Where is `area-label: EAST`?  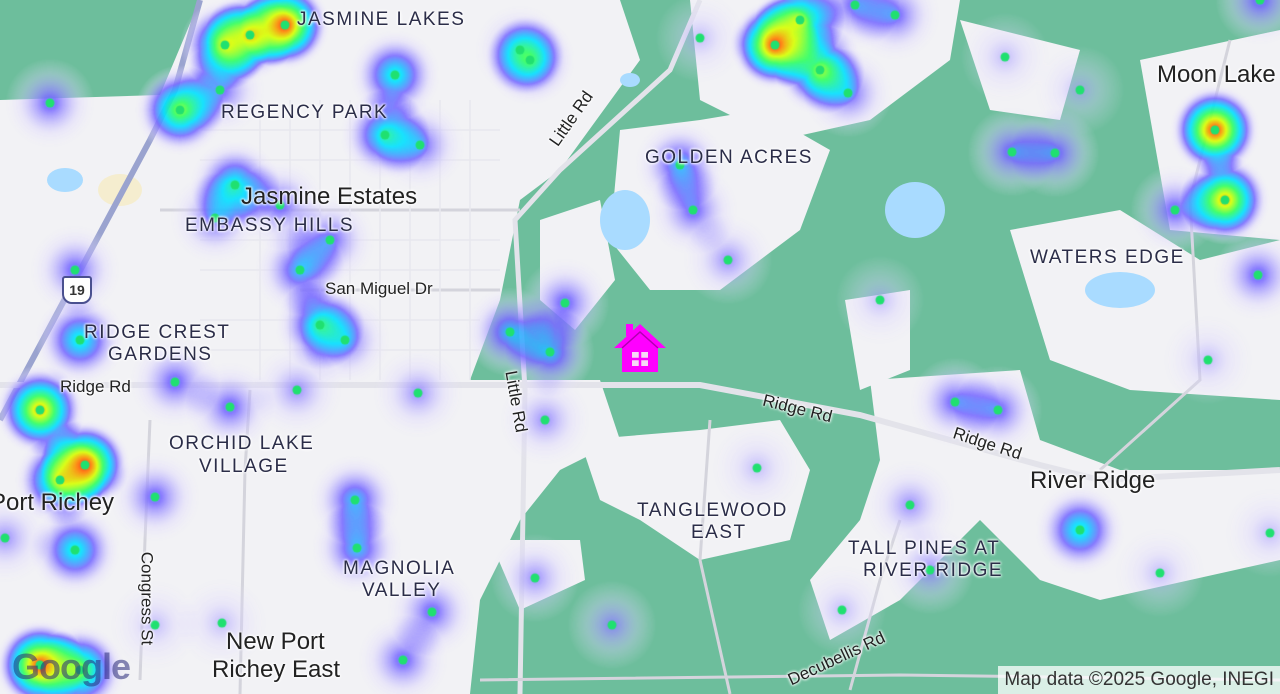
area-label: EAST is located at coordinates (719, 532).